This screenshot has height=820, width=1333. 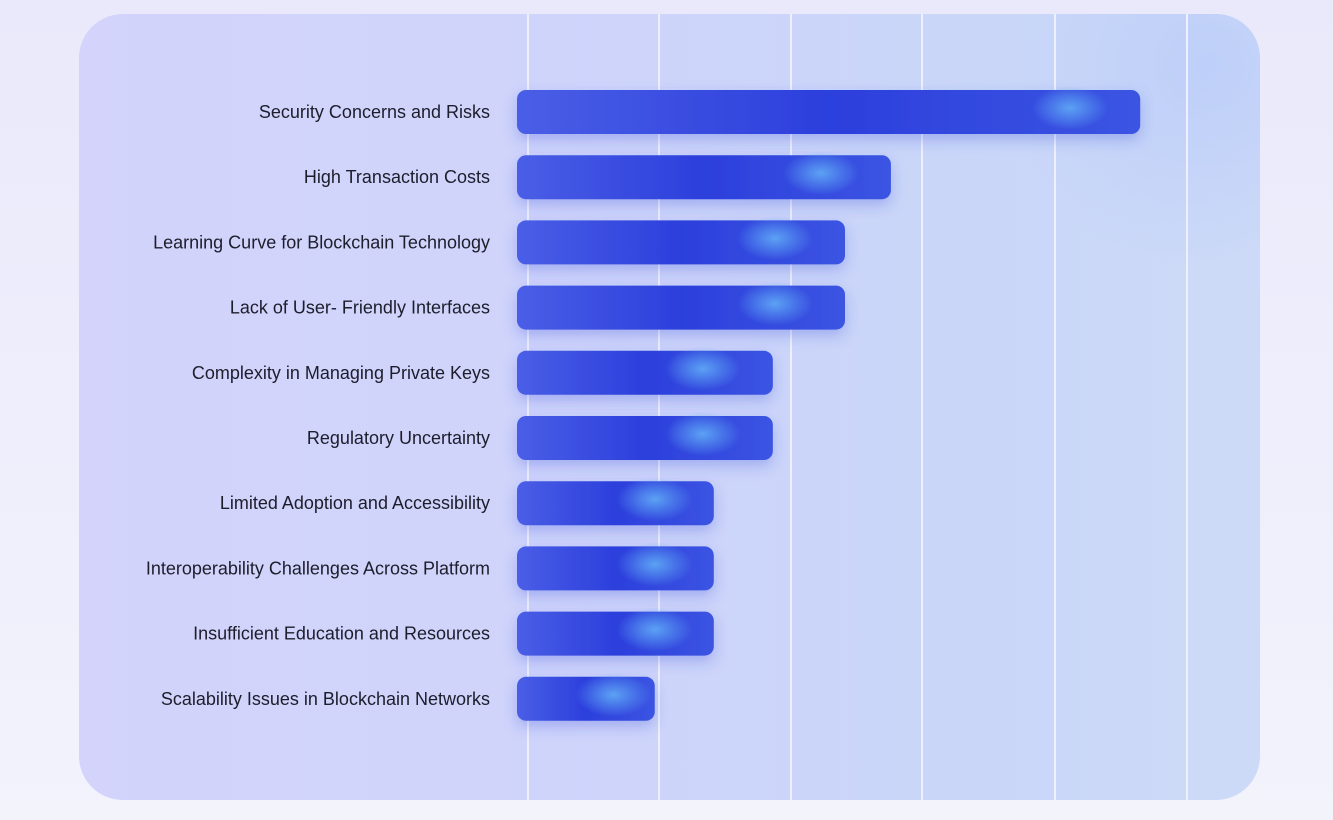 What do you see at coordinates (398, 438) in the screenshot?
I see `category-label: Regulatory Uncertainty` at bounding box center [398, 438].